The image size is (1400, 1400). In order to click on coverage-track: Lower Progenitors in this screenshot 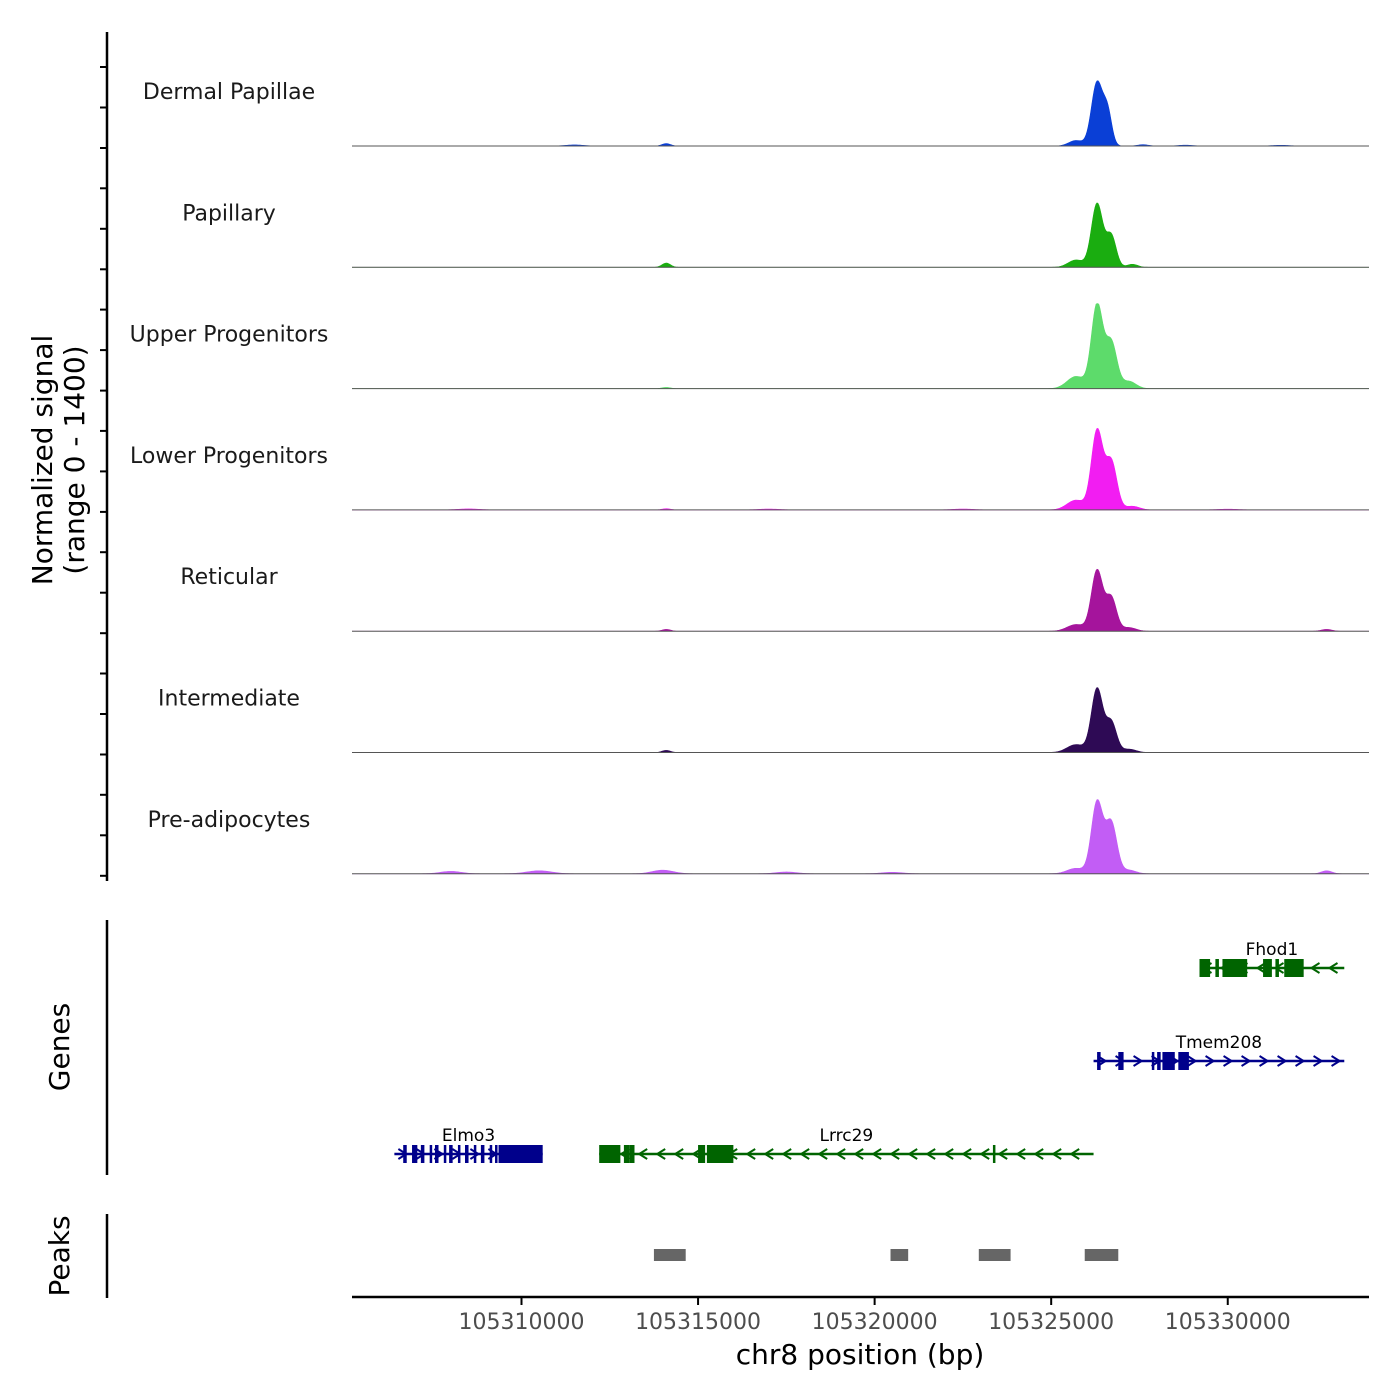, I will do `click(749, 469)`.